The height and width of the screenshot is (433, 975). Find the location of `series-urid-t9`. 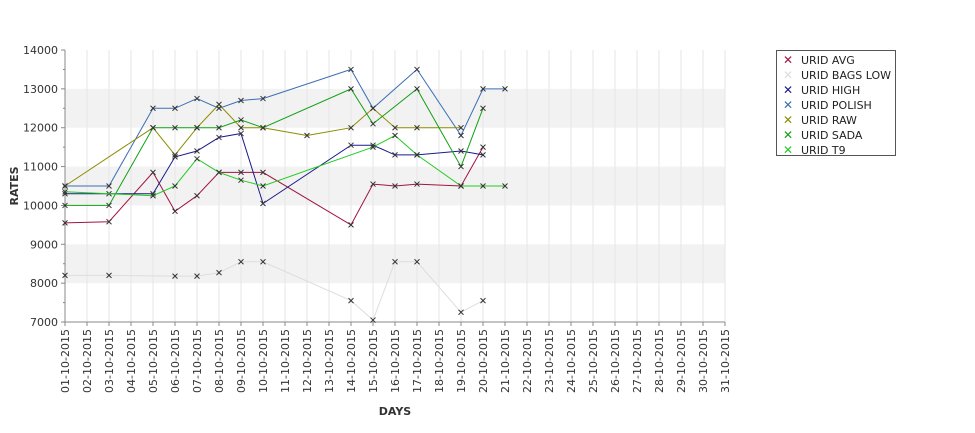

series-urid-t9 is located at coordinates (285, 165).